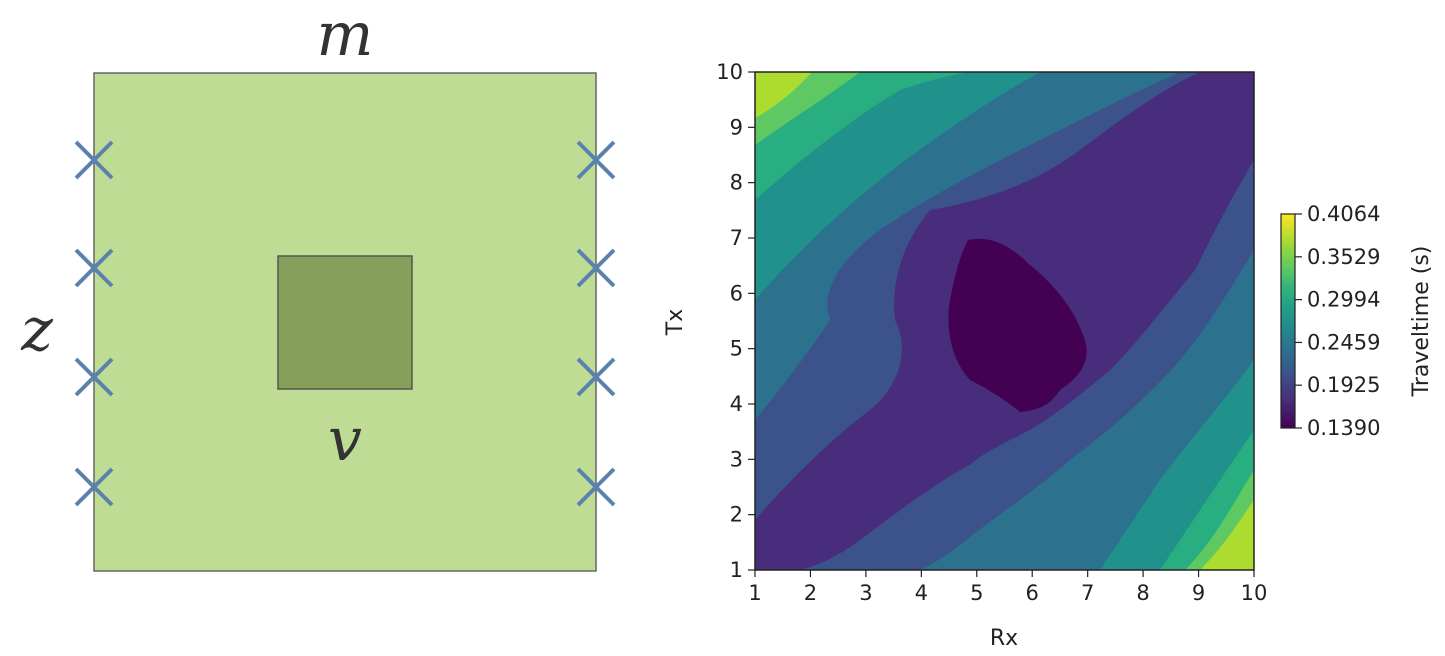 This screenshot has height=656, width=1445. Describe the element at coordinates (736, 293) in the screenshot. I see `y-tick-label: 6` at that location.